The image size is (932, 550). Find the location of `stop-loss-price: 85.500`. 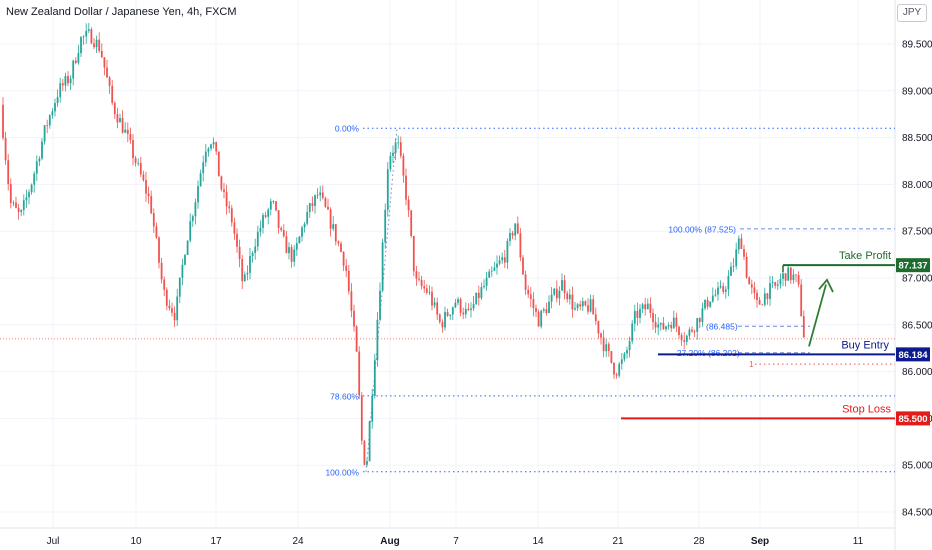

stop-loss-price: 85.500 is located at coordinates (912, 419).